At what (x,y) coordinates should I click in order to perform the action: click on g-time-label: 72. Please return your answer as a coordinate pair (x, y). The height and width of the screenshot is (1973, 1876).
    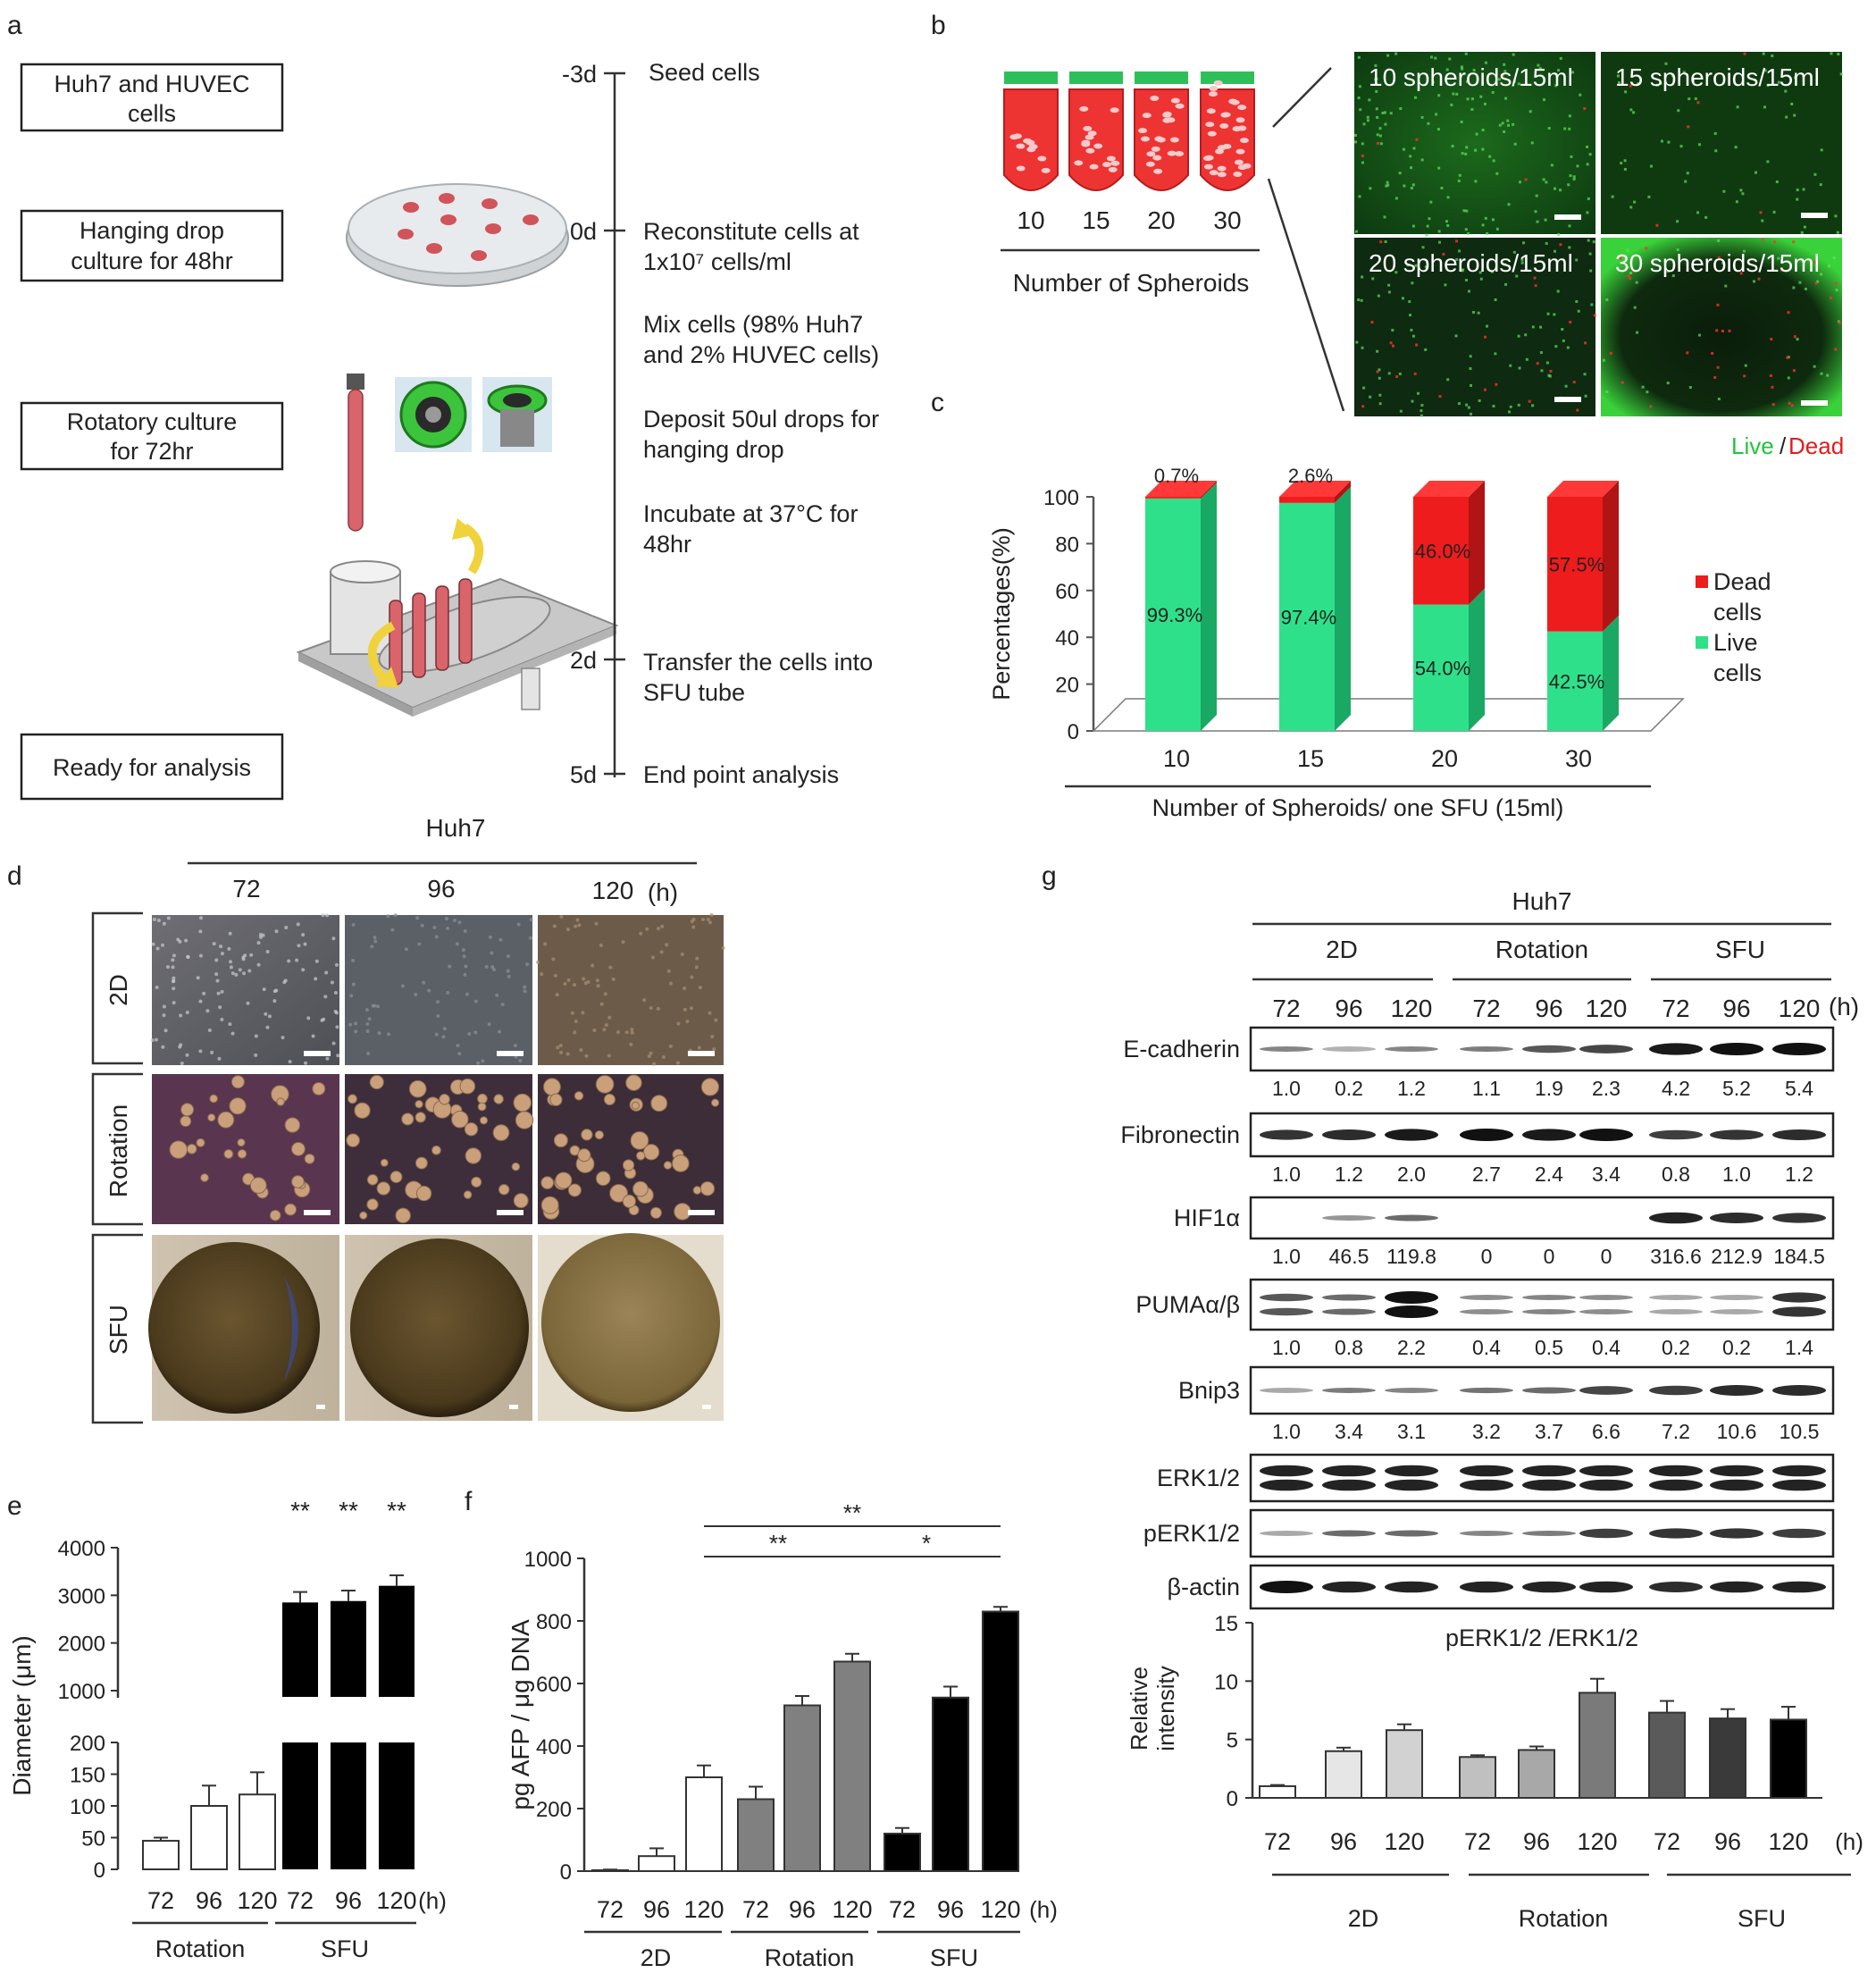
    Looking at the image, I should click on (1486, 1009).